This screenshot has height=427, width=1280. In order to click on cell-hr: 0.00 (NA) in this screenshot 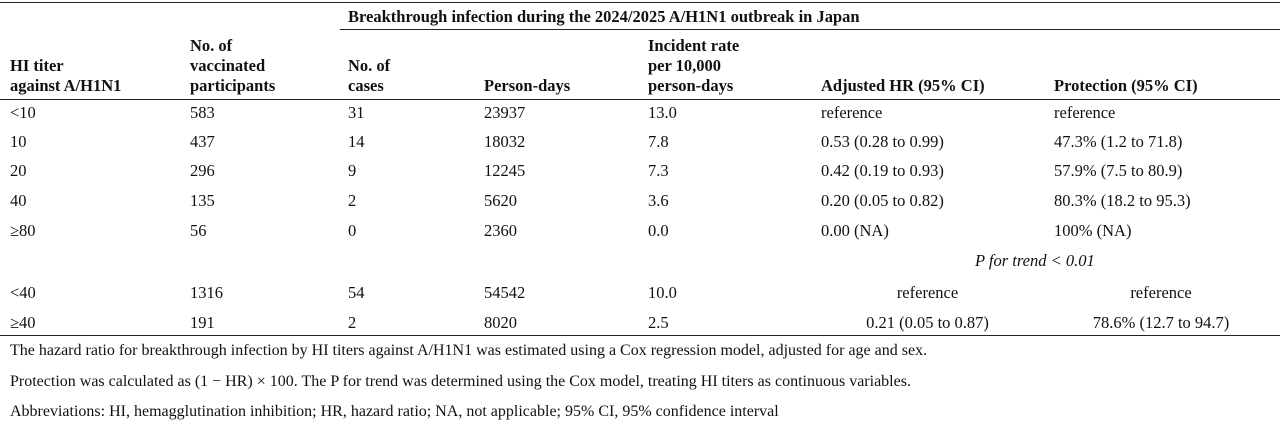, I will do `click(855, 230)`.